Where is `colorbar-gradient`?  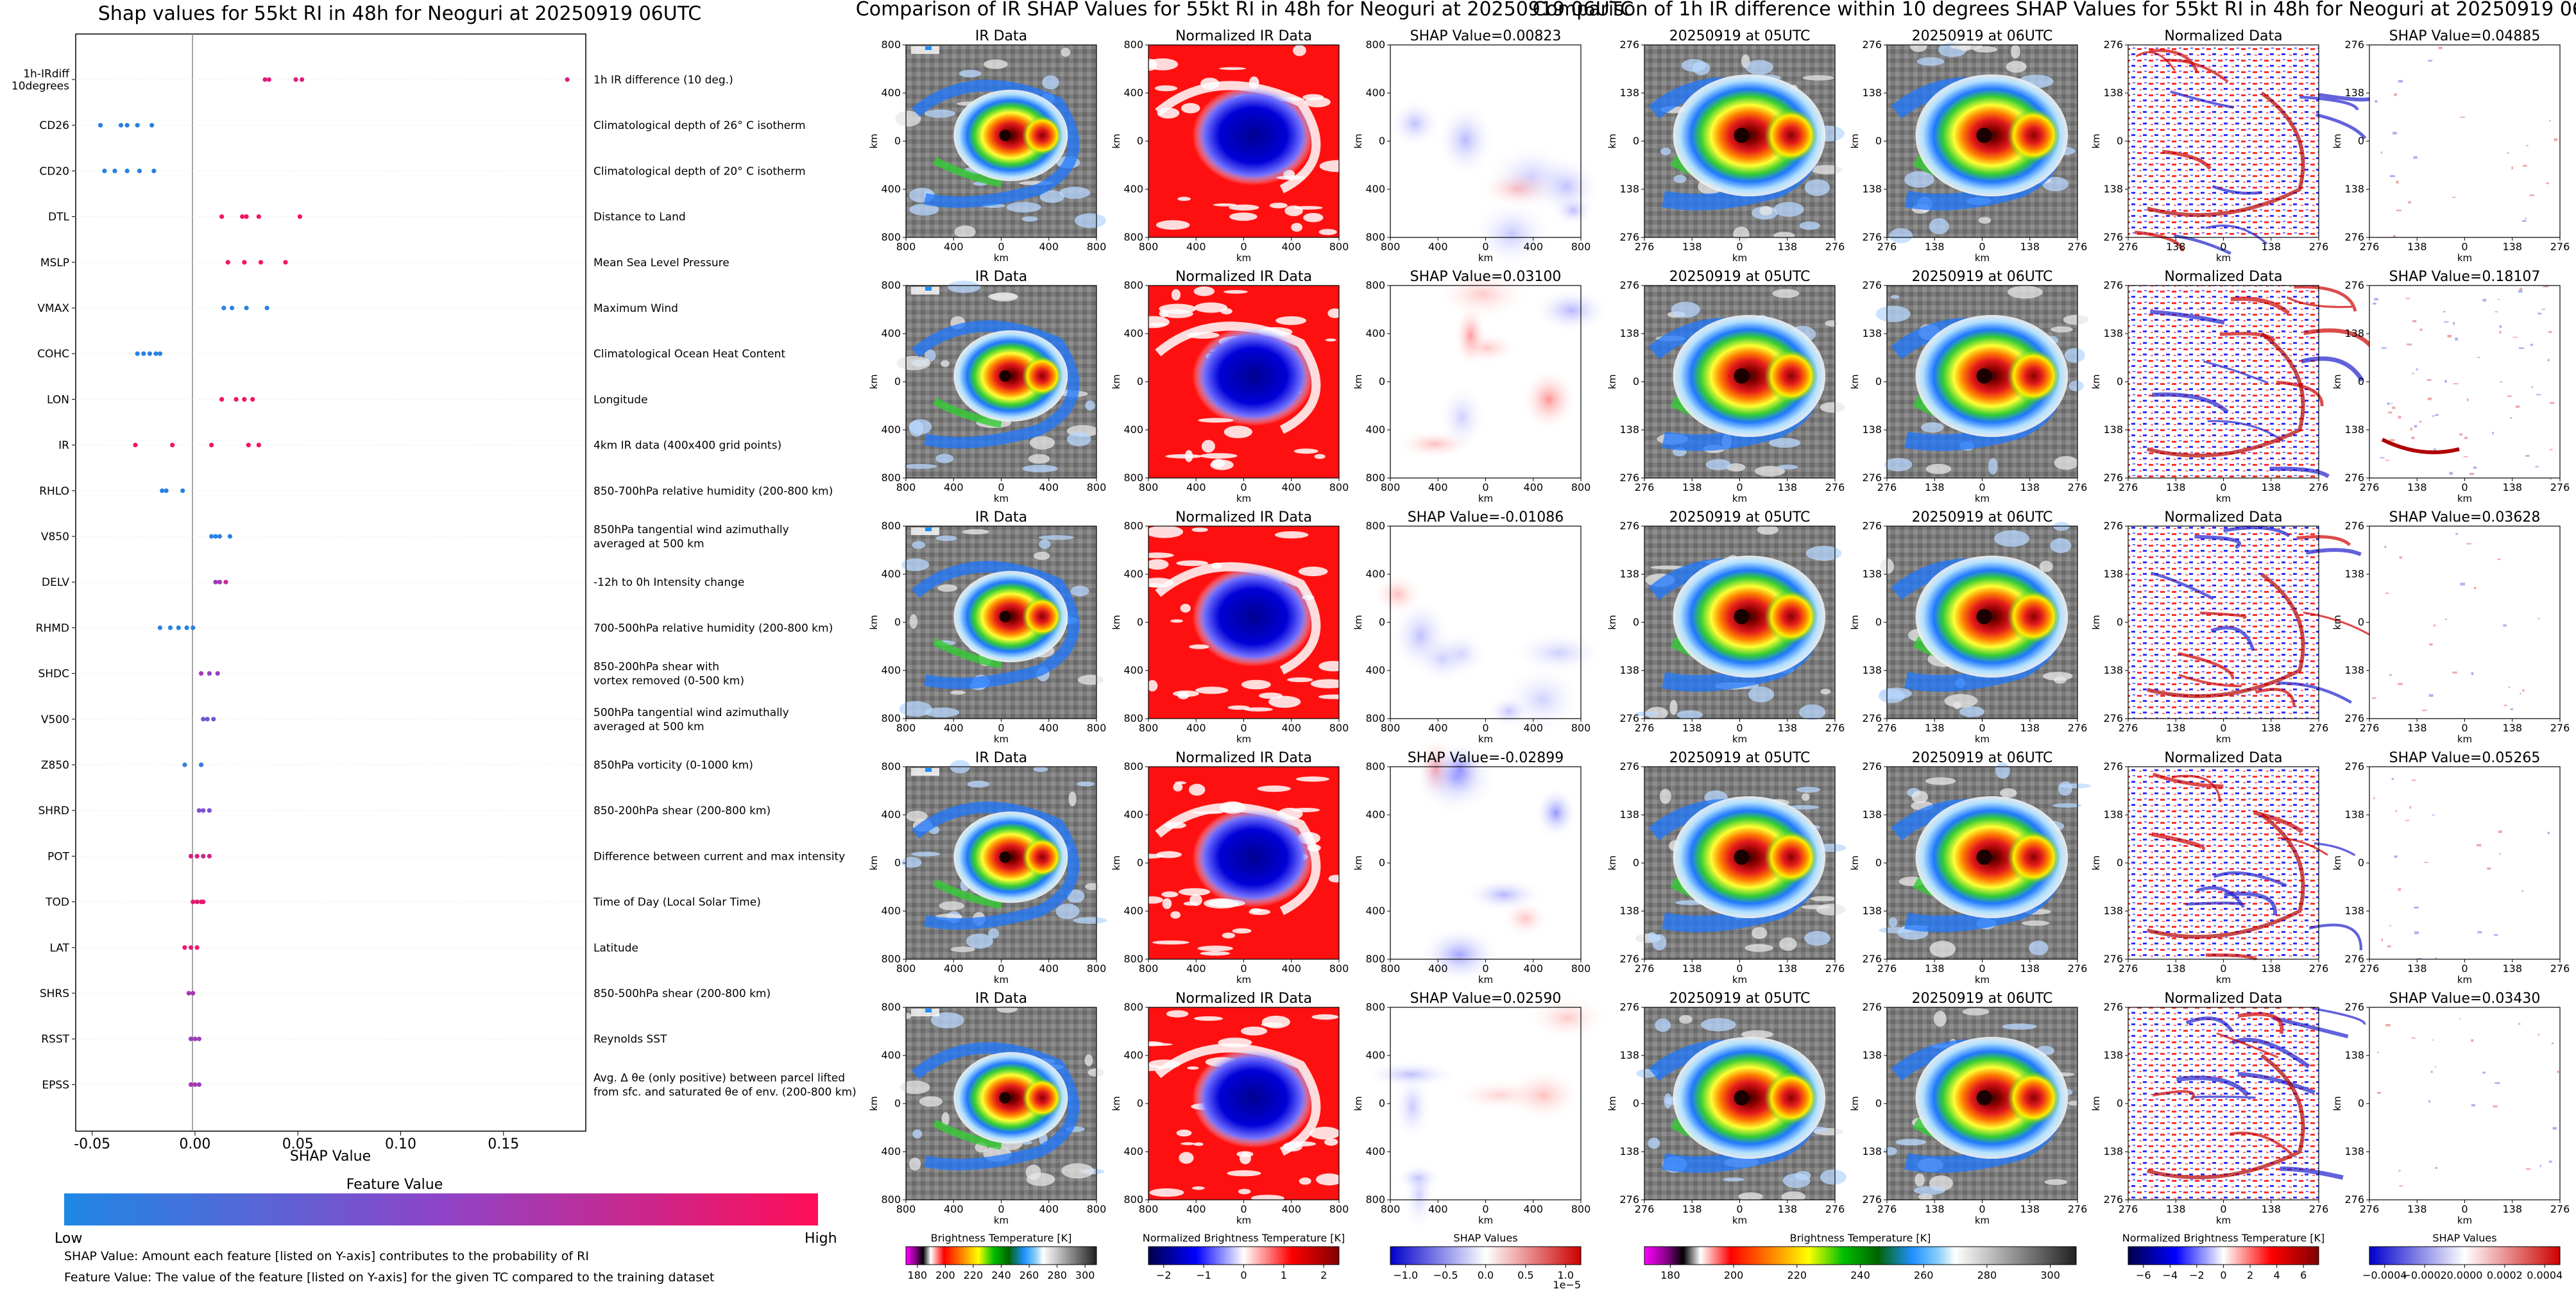
colorbar-gradient is located at coordinates (1860, 1255).